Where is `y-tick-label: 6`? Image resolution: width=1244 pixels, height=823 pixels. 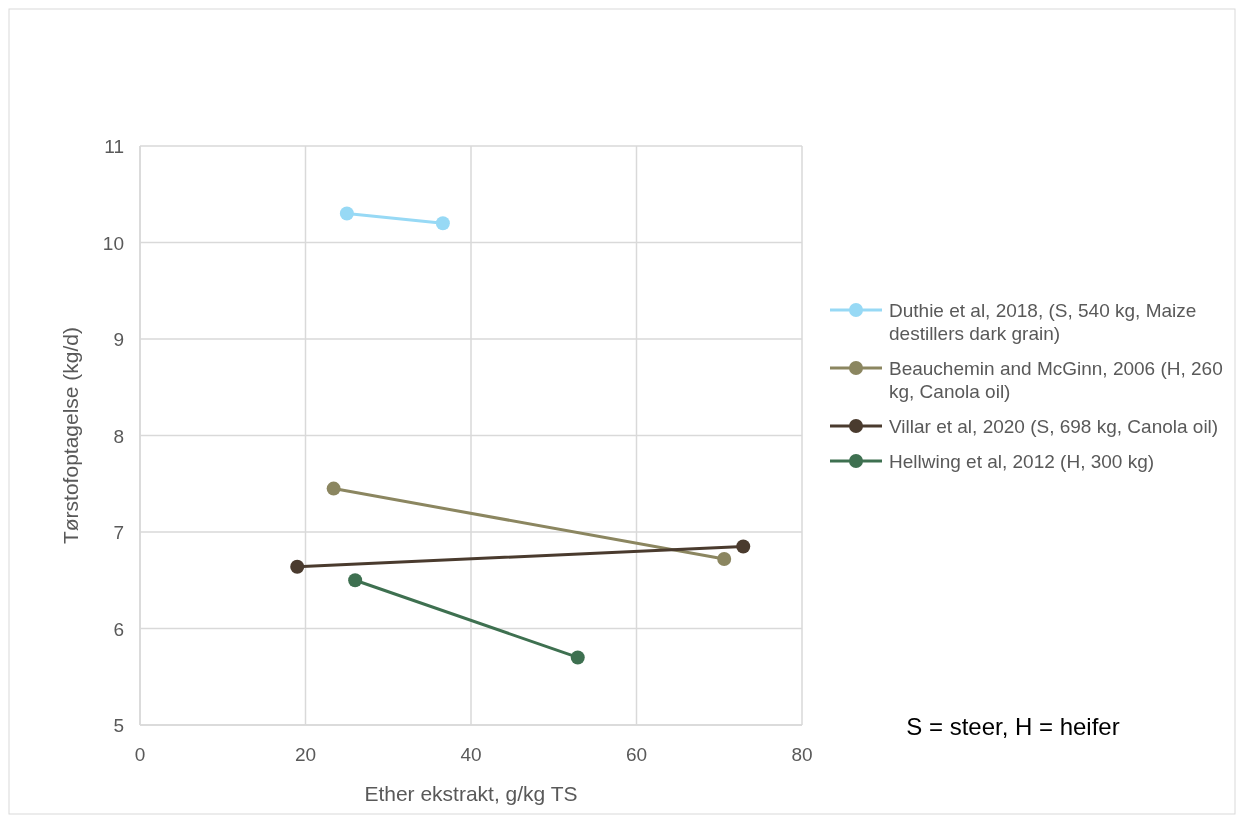 y-tick-label: 6 is located at coordinates (118, 629).